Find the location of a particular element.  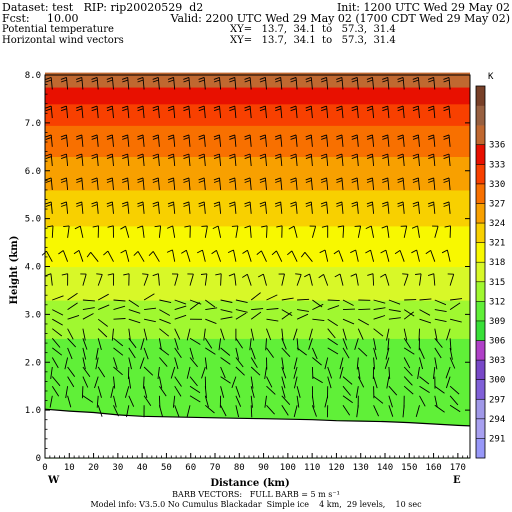

x-tick-label: 150 is located at coordinates (409, 468).